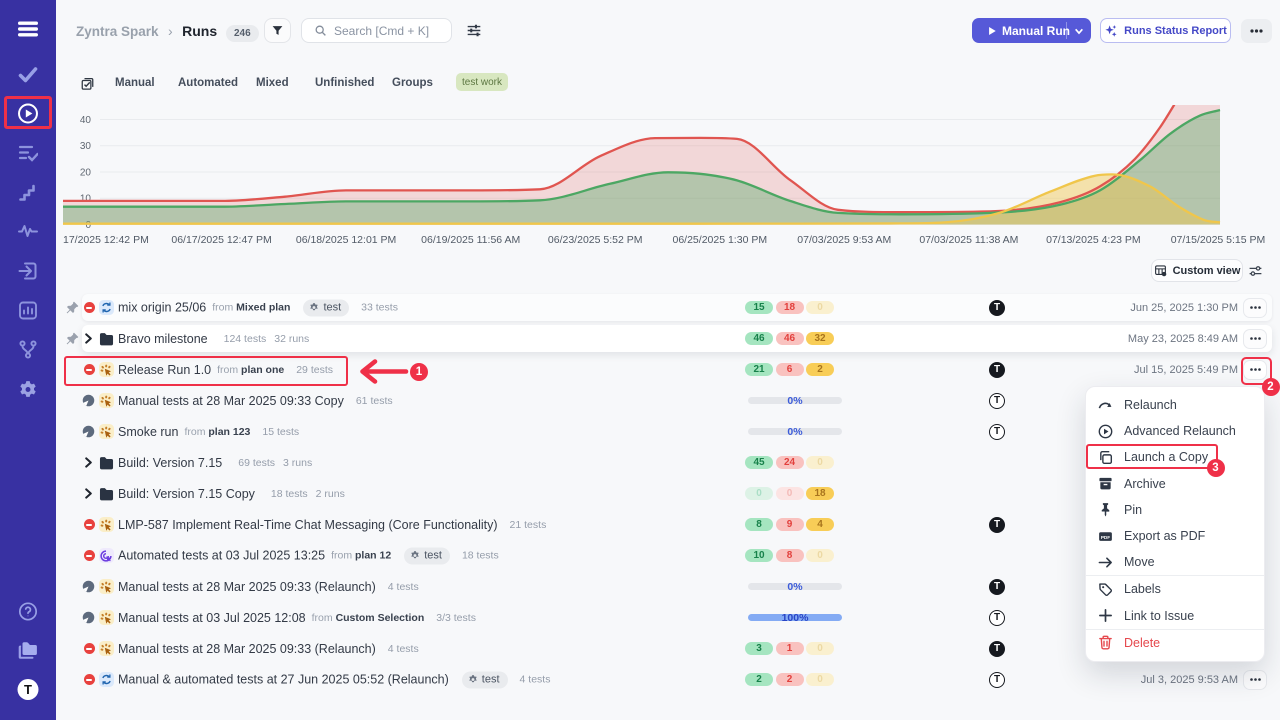  What do you see at coordinates (720, 239) in the screenshot?
I see `svg-text: 06/25/2025 1:30 PM` at bounding box center [720, 239].